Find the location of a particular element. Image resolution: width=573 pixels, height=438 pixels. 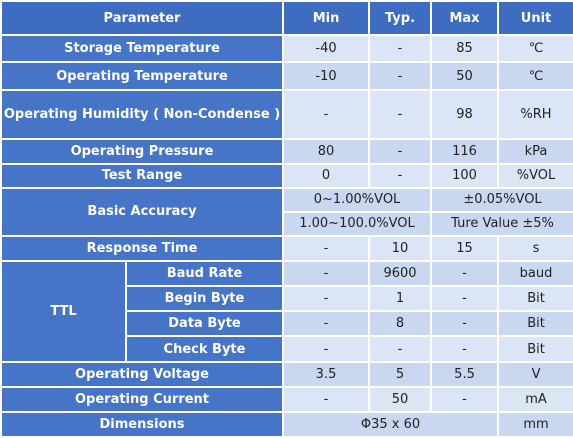

value-cell: 0~1.00%VOL is located at coordinates (357, 199).